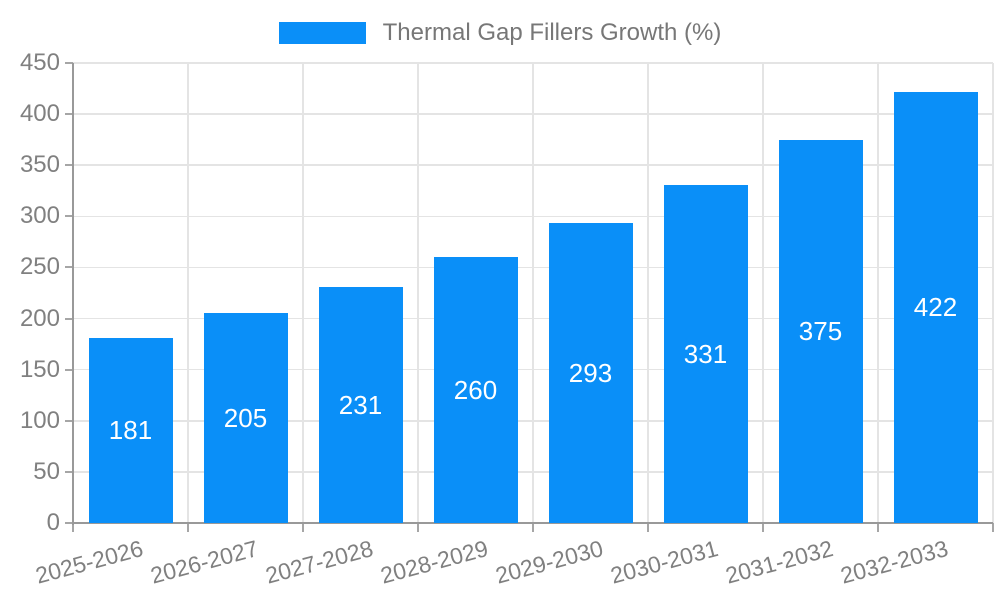  What do you see at coordinates (39, 114) in the screenshot?
I see `y-tick-label: 400` at bounding box center [39, 114].